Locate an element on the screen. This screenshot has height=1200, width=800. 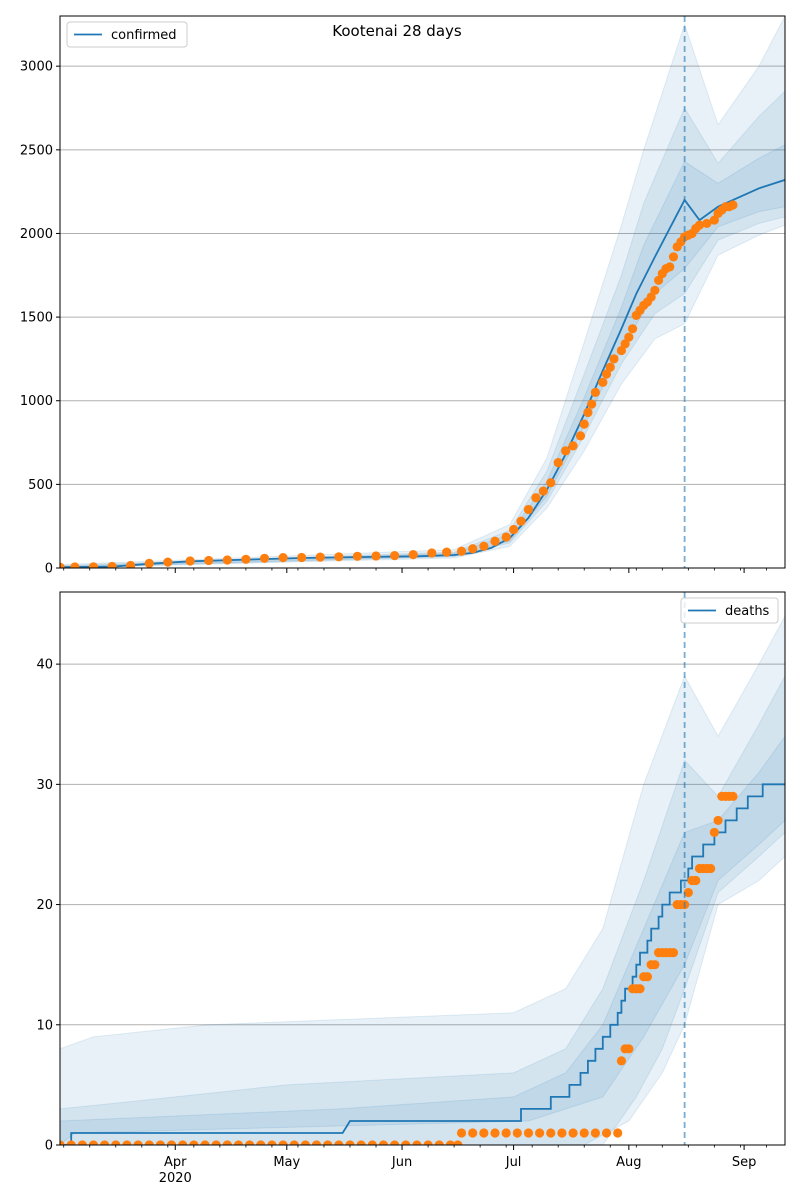
panel-1-ytick-label: 10 is located at coordinates (44, 1025).